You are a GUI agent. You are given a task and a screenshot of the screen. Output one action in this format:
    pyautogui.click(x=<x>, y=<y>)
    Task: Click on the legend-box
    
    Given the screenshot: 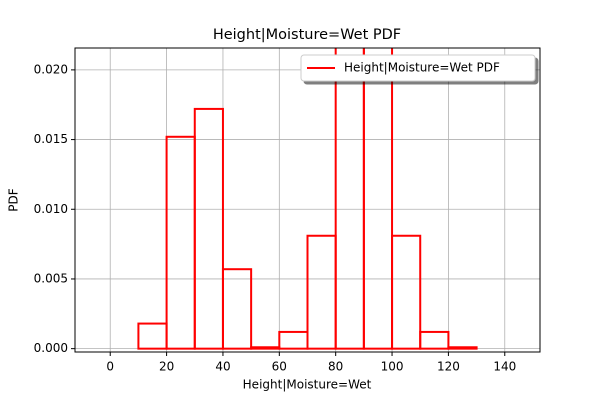 What is the action you would take?
    pyautogui.click(x=418, y=68)
    